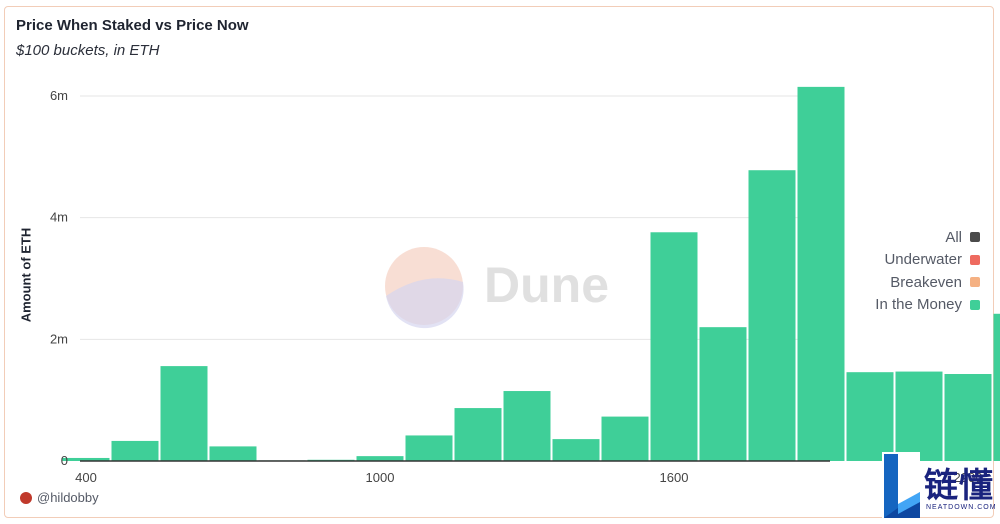 Image resolution: width=1000 pixels, height=524 pixels. I want to click on author-handle: @hildobby, so click(68, 497).